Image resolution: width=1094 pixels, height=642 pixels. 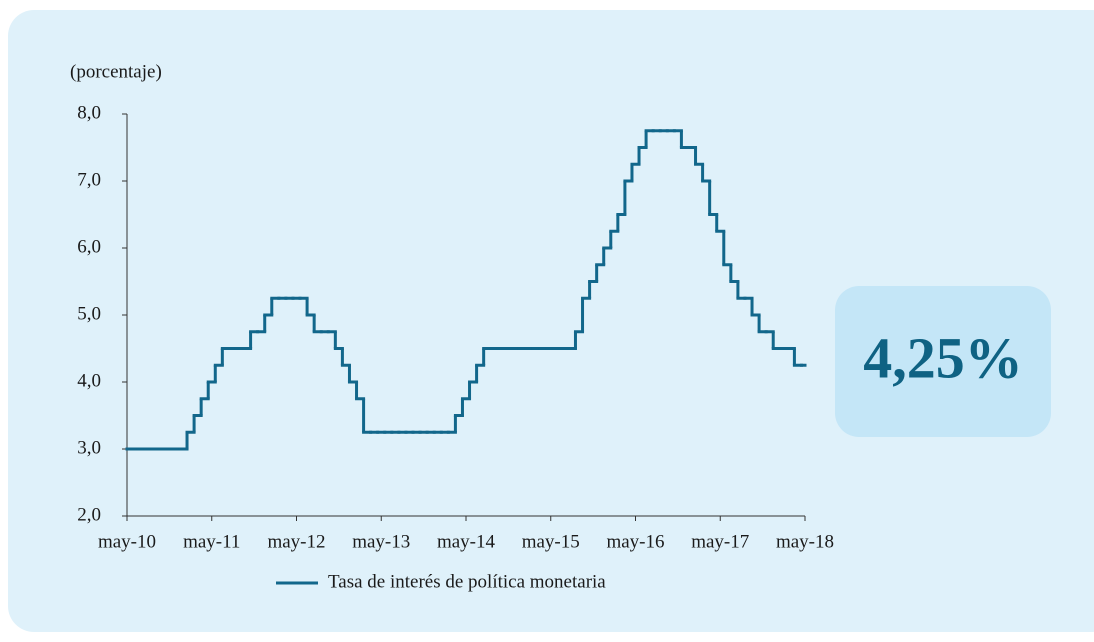 What do you see at coordinates (89, 313) in the screenshot?
I see `y-tick-label: 5,0` at bounding box center [89, 313].